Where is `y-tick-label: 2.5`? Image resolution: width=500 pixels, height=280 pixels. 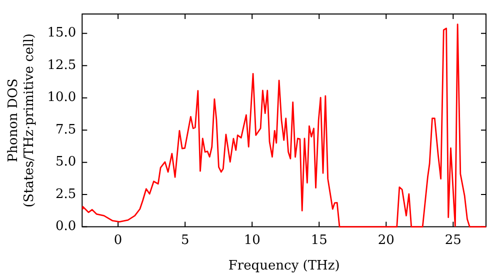
y-tick-label: 2.5 is located at coordinates (65, 194).